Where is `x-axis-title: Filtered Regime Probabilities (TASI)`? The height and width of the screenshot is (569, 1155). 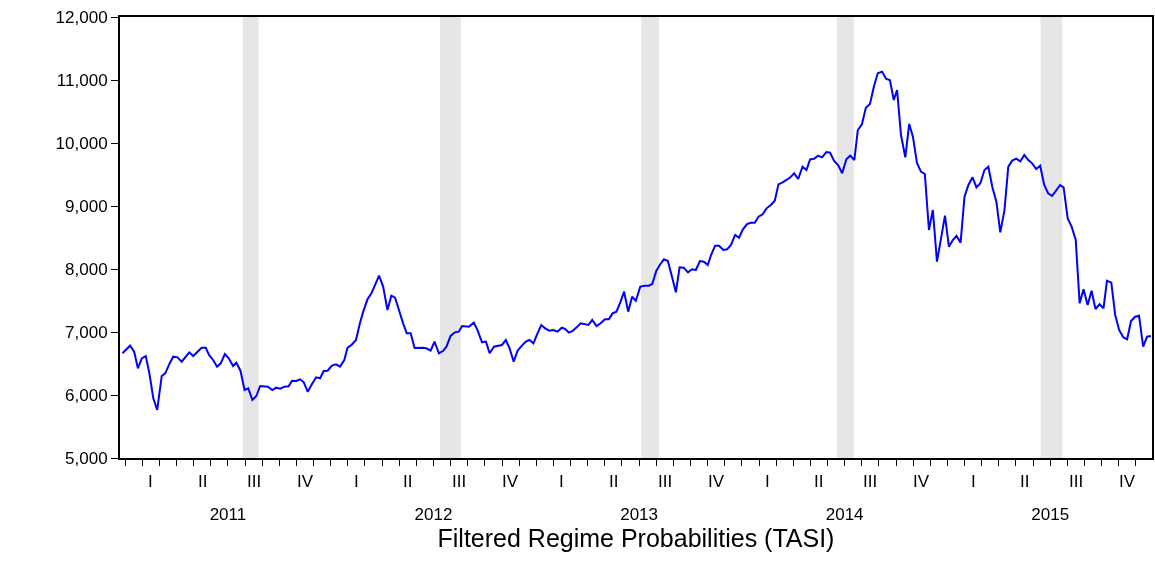 x-axis-title: Filtered Regime Probabilities (TASI) is located at coordinates (636, 538).